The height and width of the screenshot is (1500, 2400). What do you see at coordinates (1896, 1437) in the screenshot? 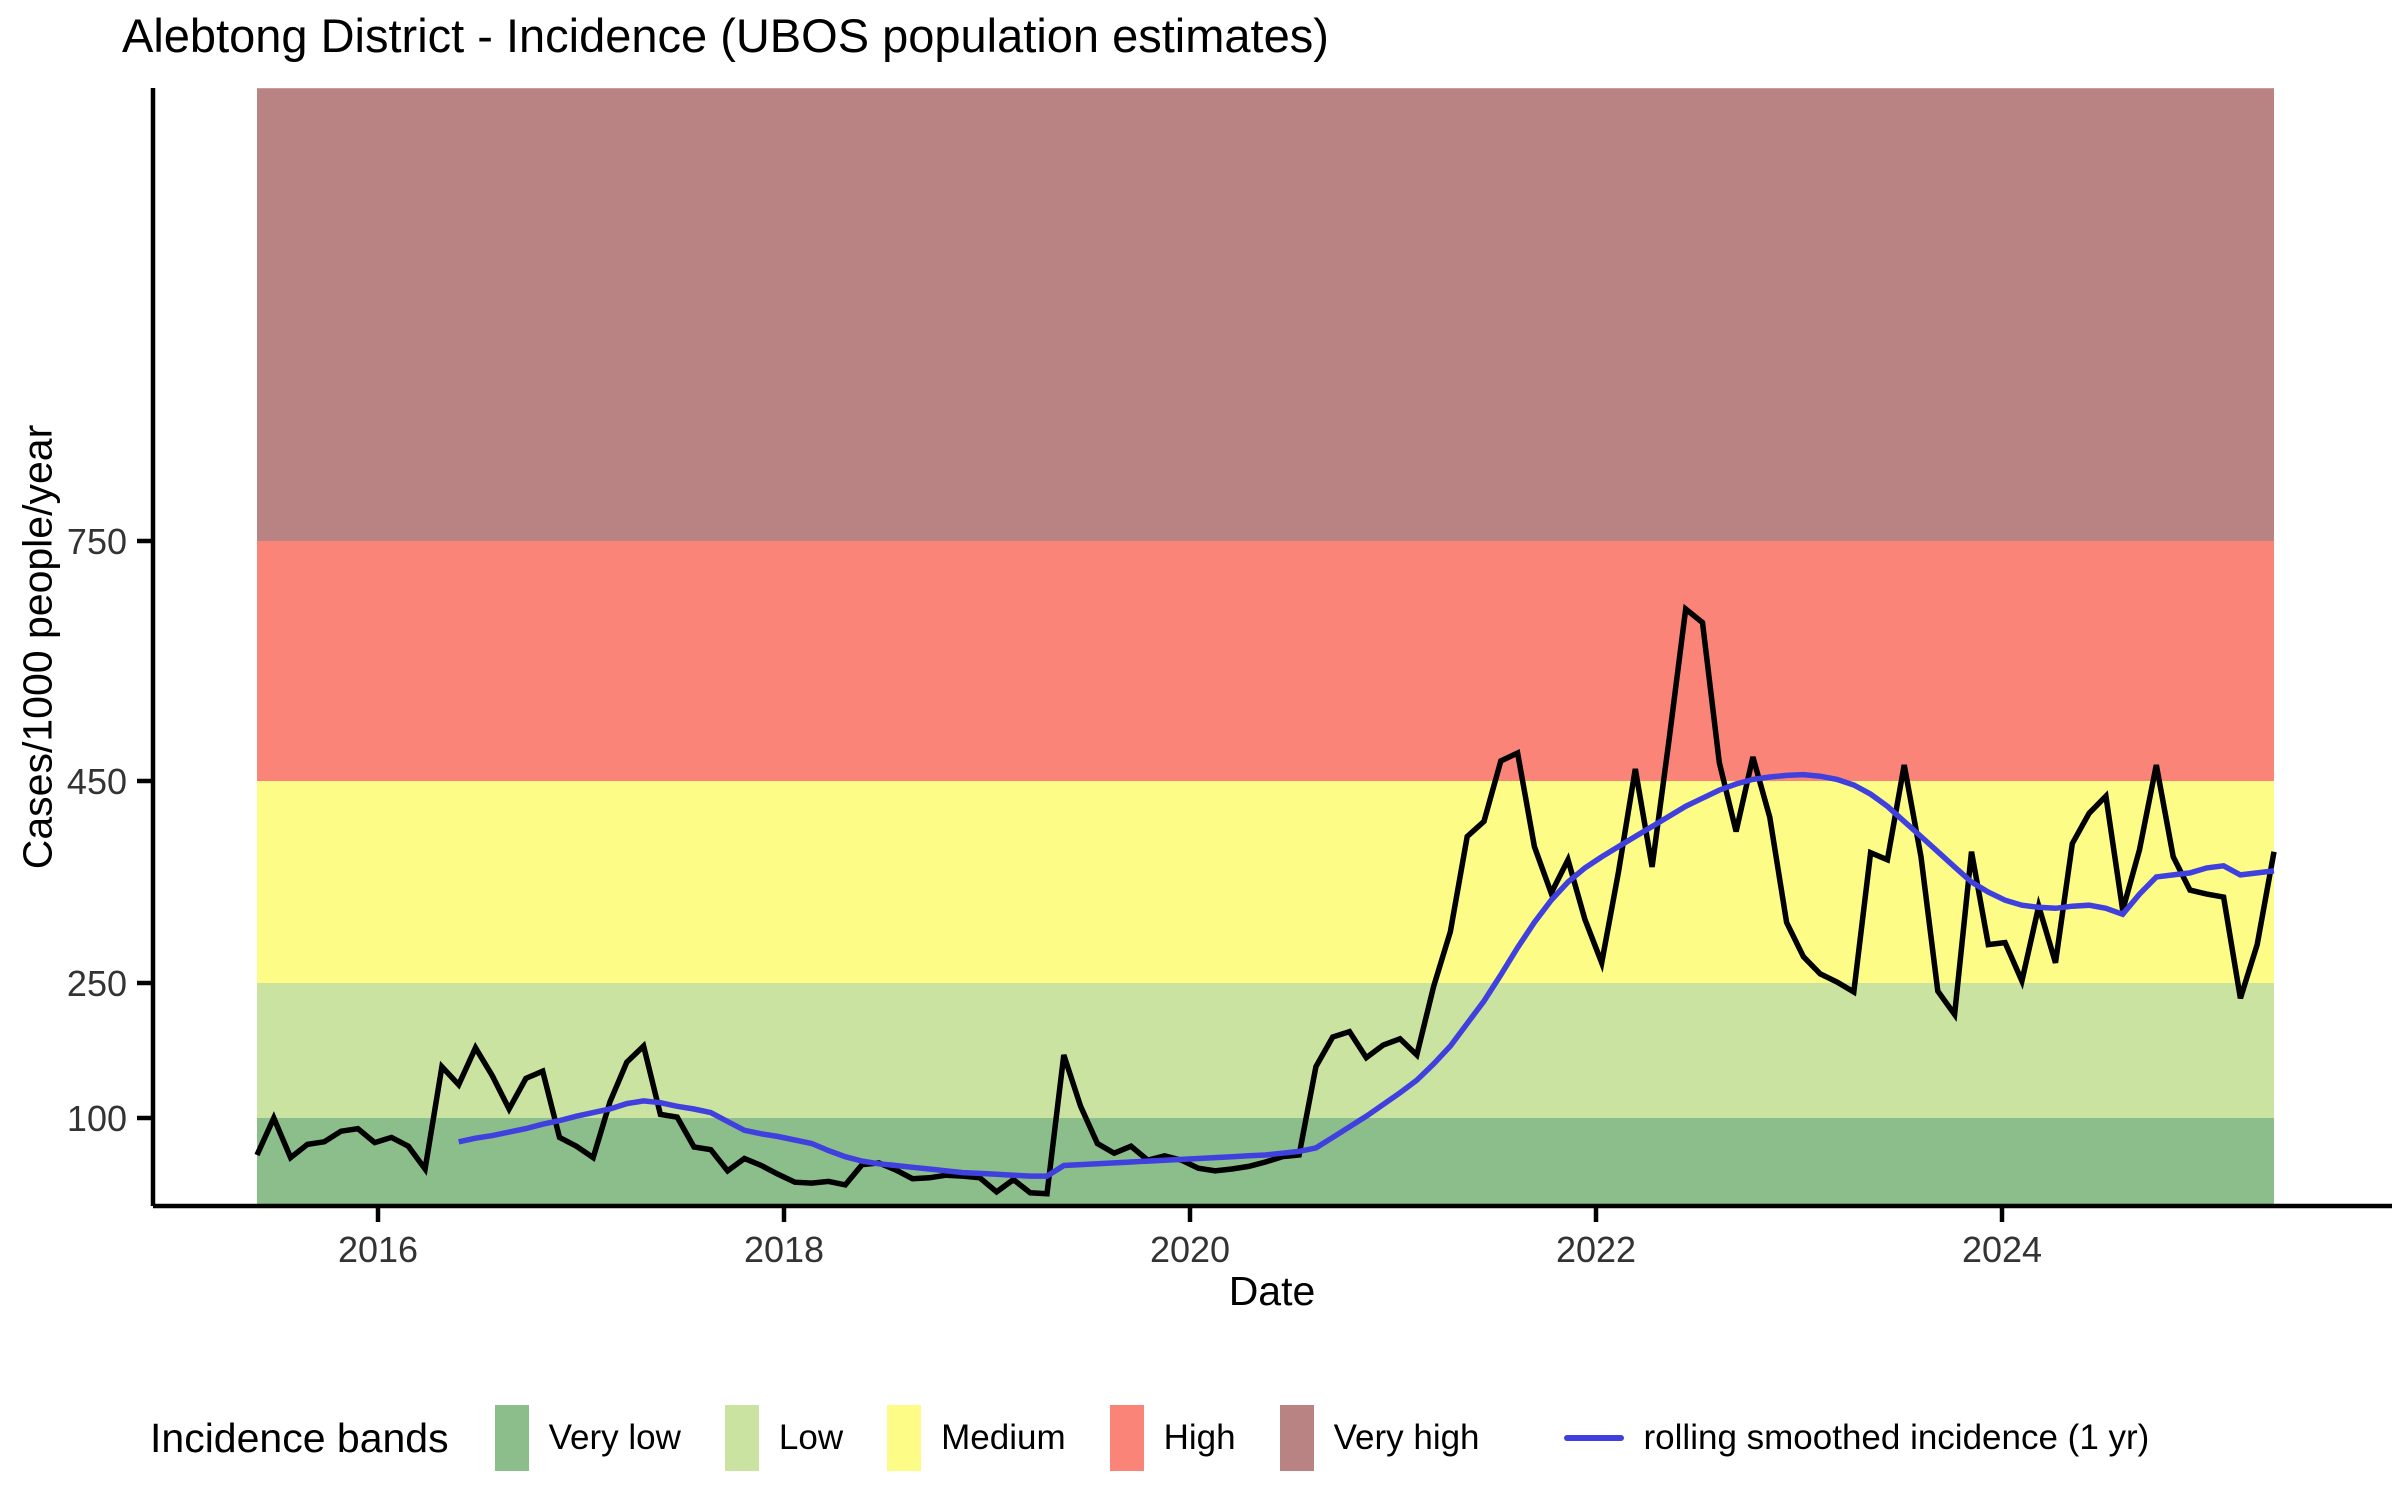
I see `legend-label: rolling smoothed incidence (1 yr)` at bounding box center [1896, 1437].